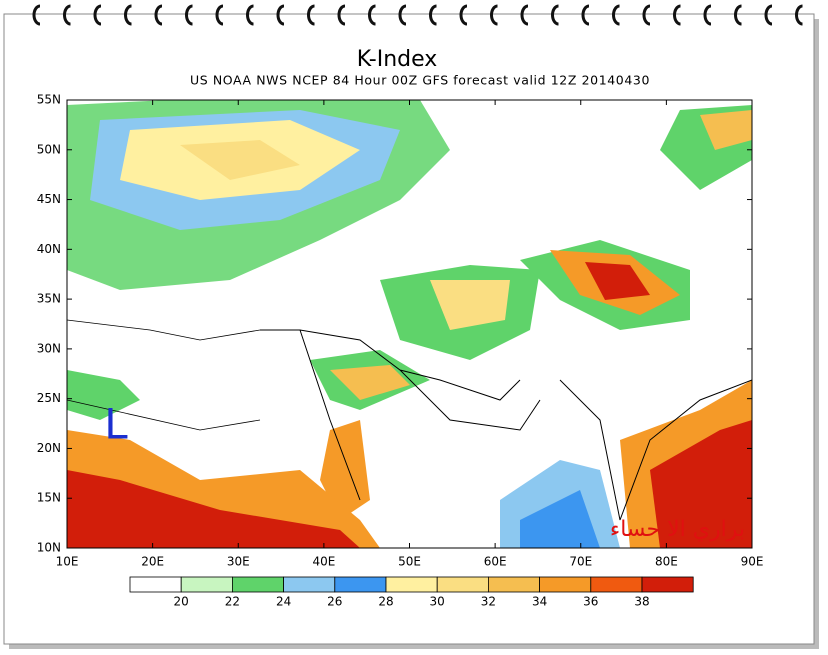  I want to click on lat-label: 50N, so click(49, 149).